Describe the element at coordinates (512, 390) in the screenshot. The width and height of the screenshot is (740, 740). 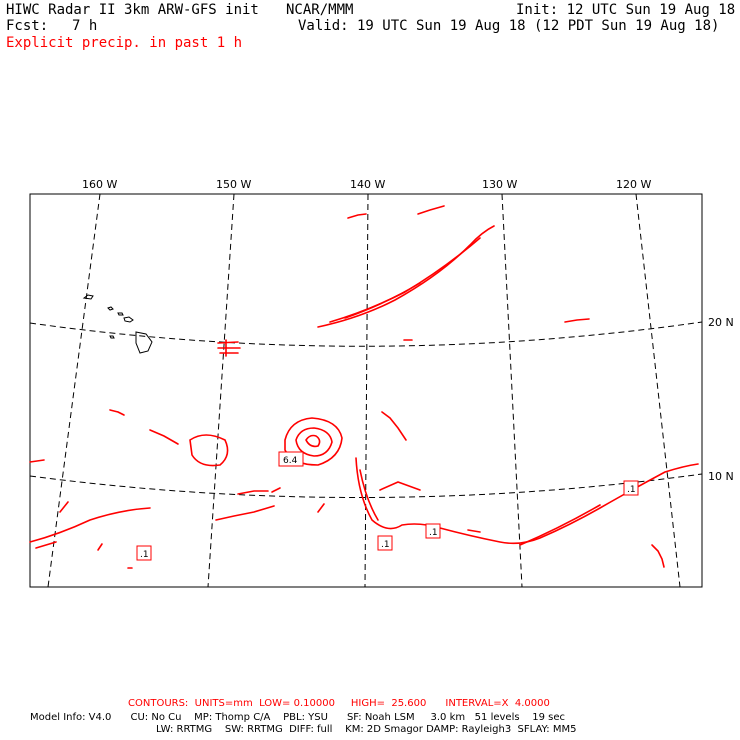
I see `meridian-130w` at that location.